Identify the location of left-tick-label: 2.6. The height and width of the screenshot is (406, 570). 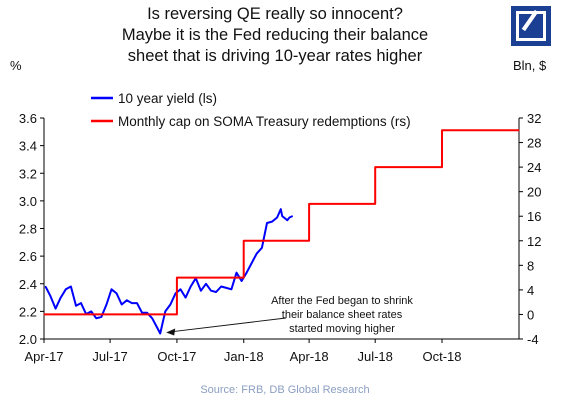
(28, 256).